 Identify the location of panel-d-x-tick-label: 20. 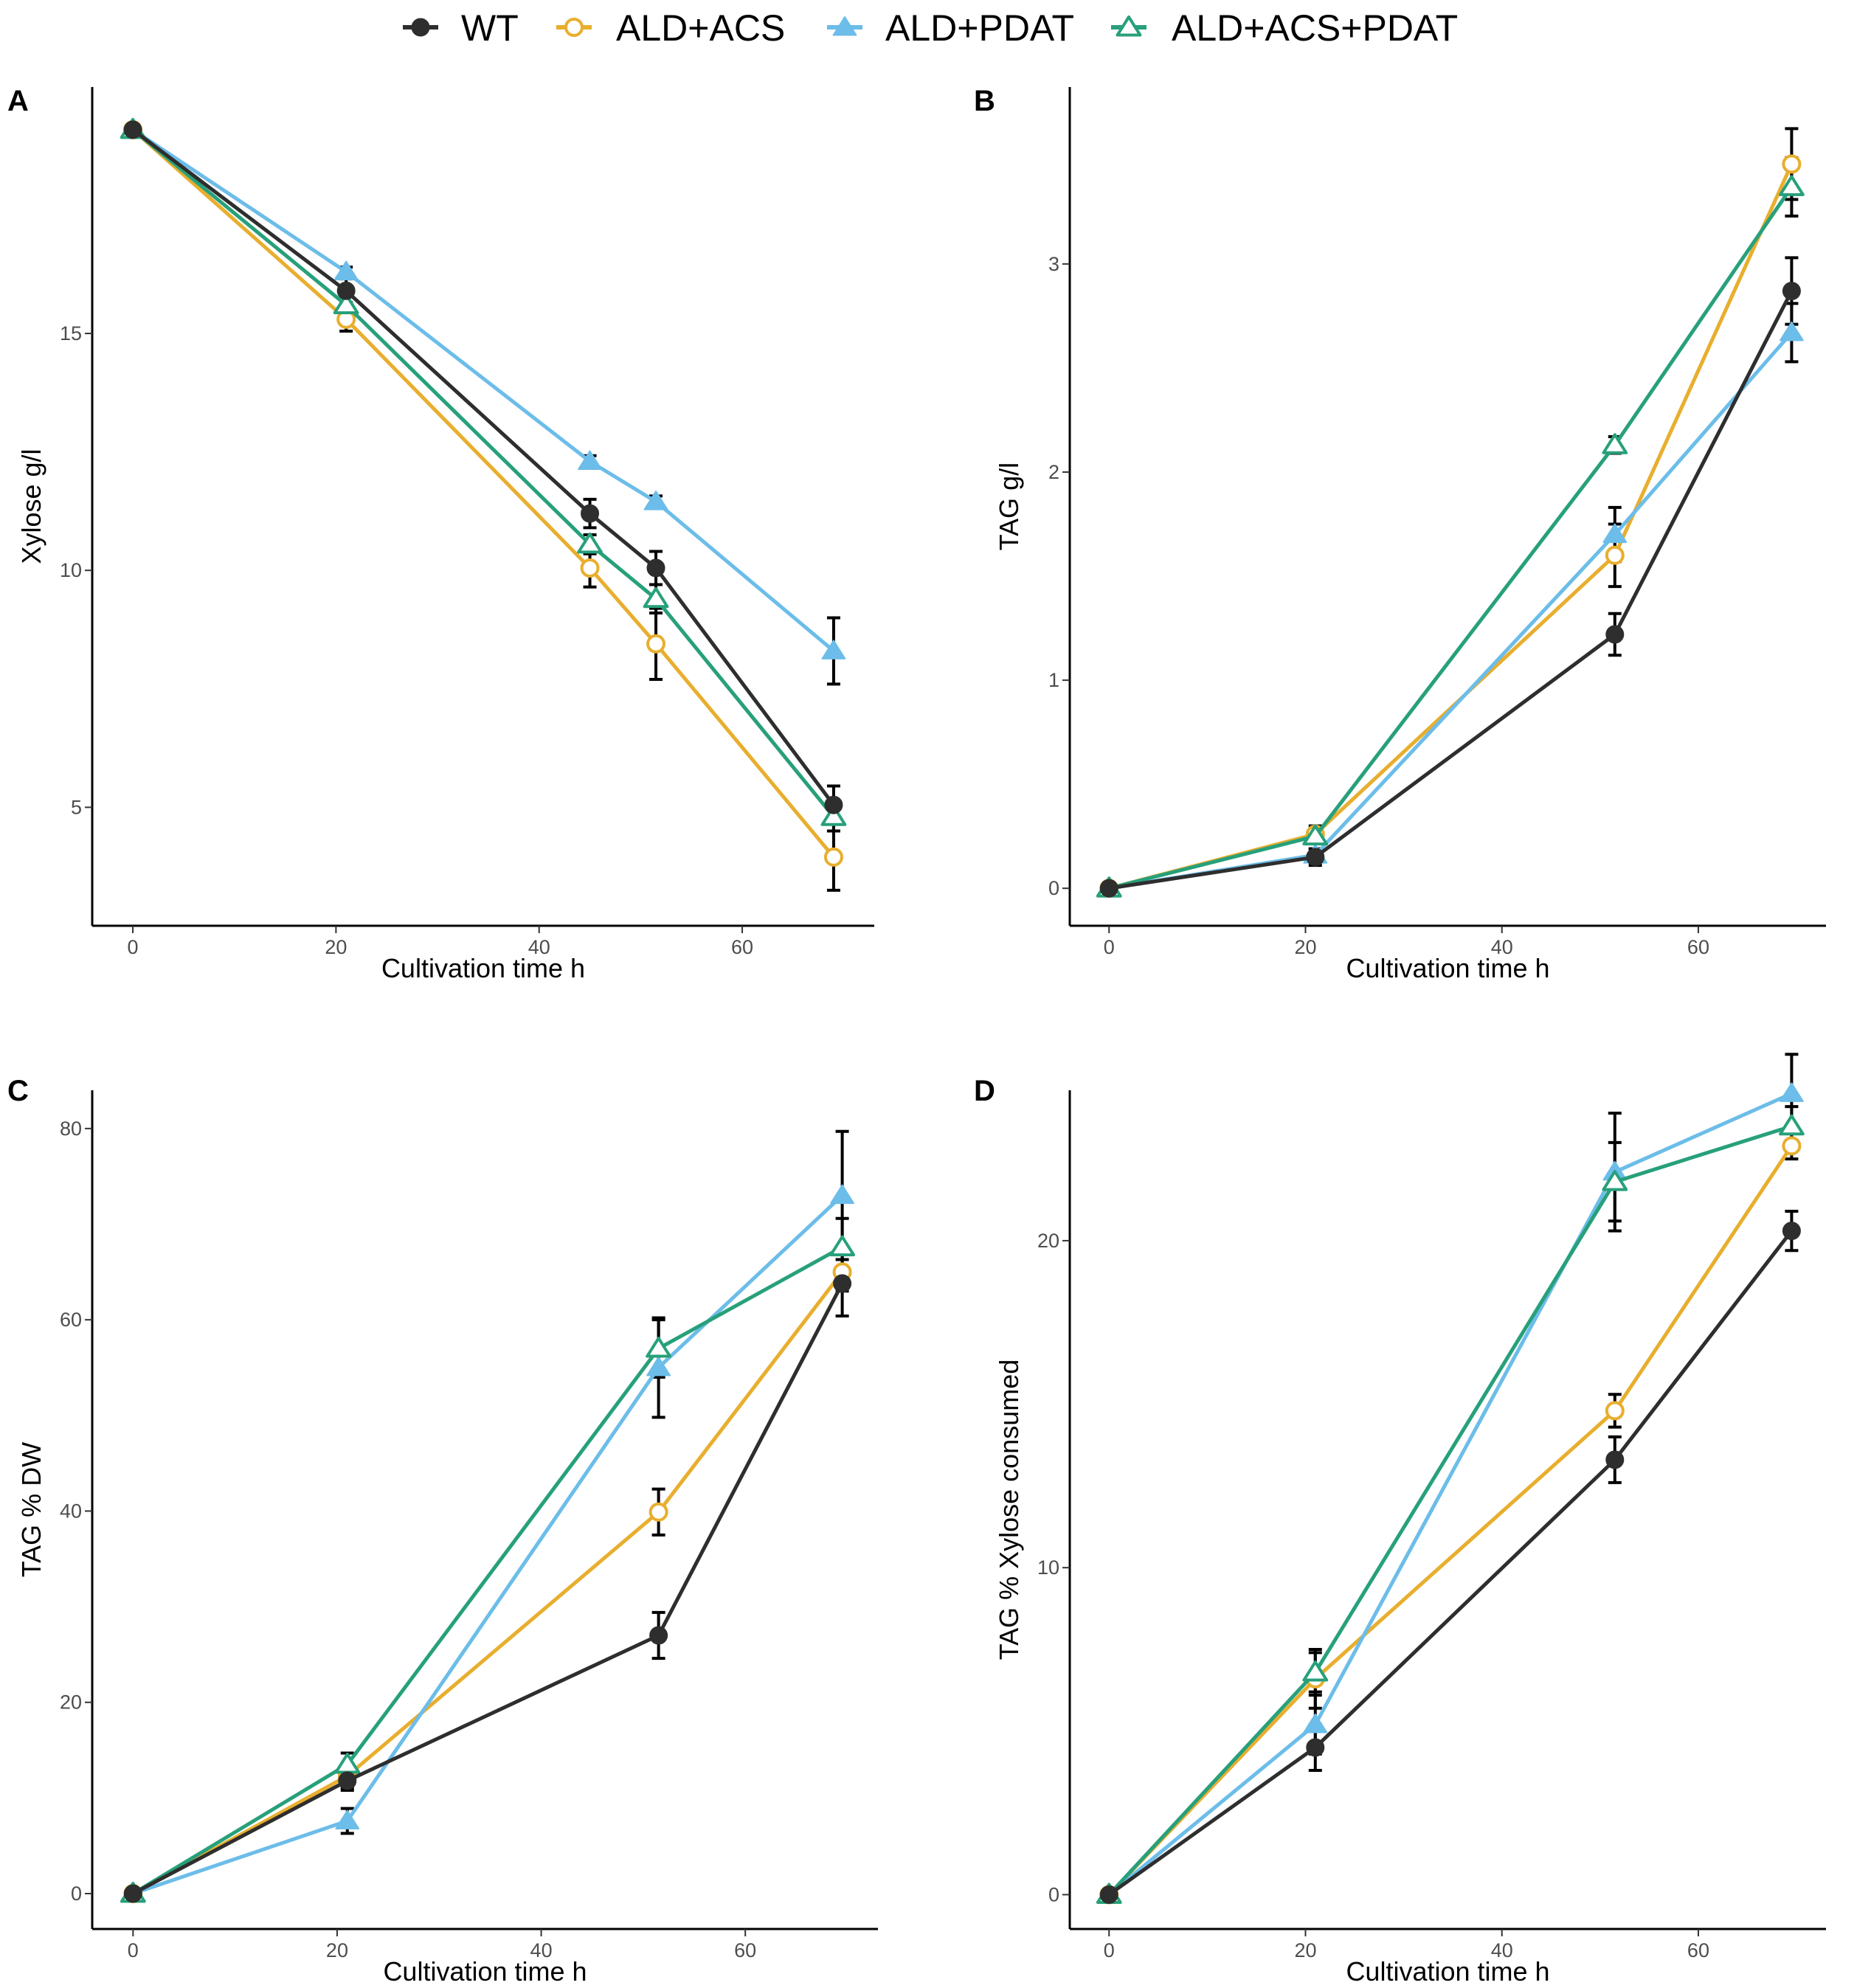
(1305, 1950).